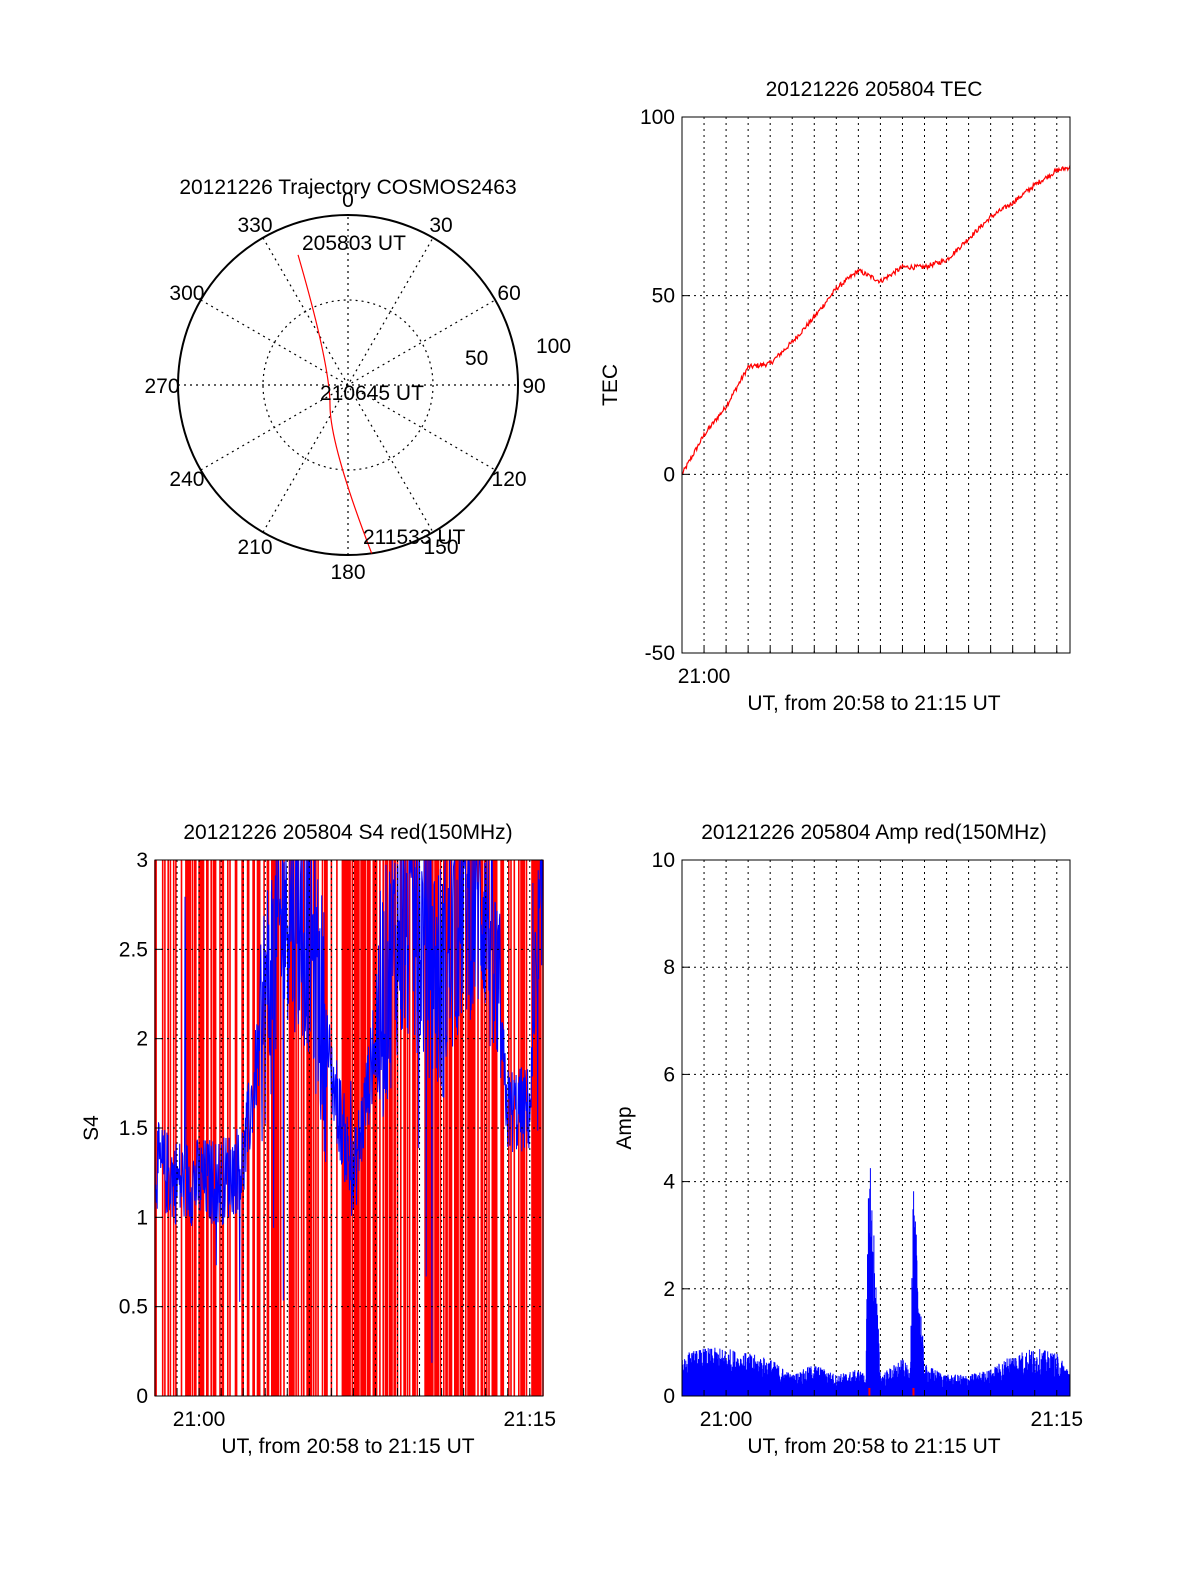 Image resolution: width=1200 pixels, height=1575 pixels. I want to click on radial-label-50: 50, so click(476, 358).